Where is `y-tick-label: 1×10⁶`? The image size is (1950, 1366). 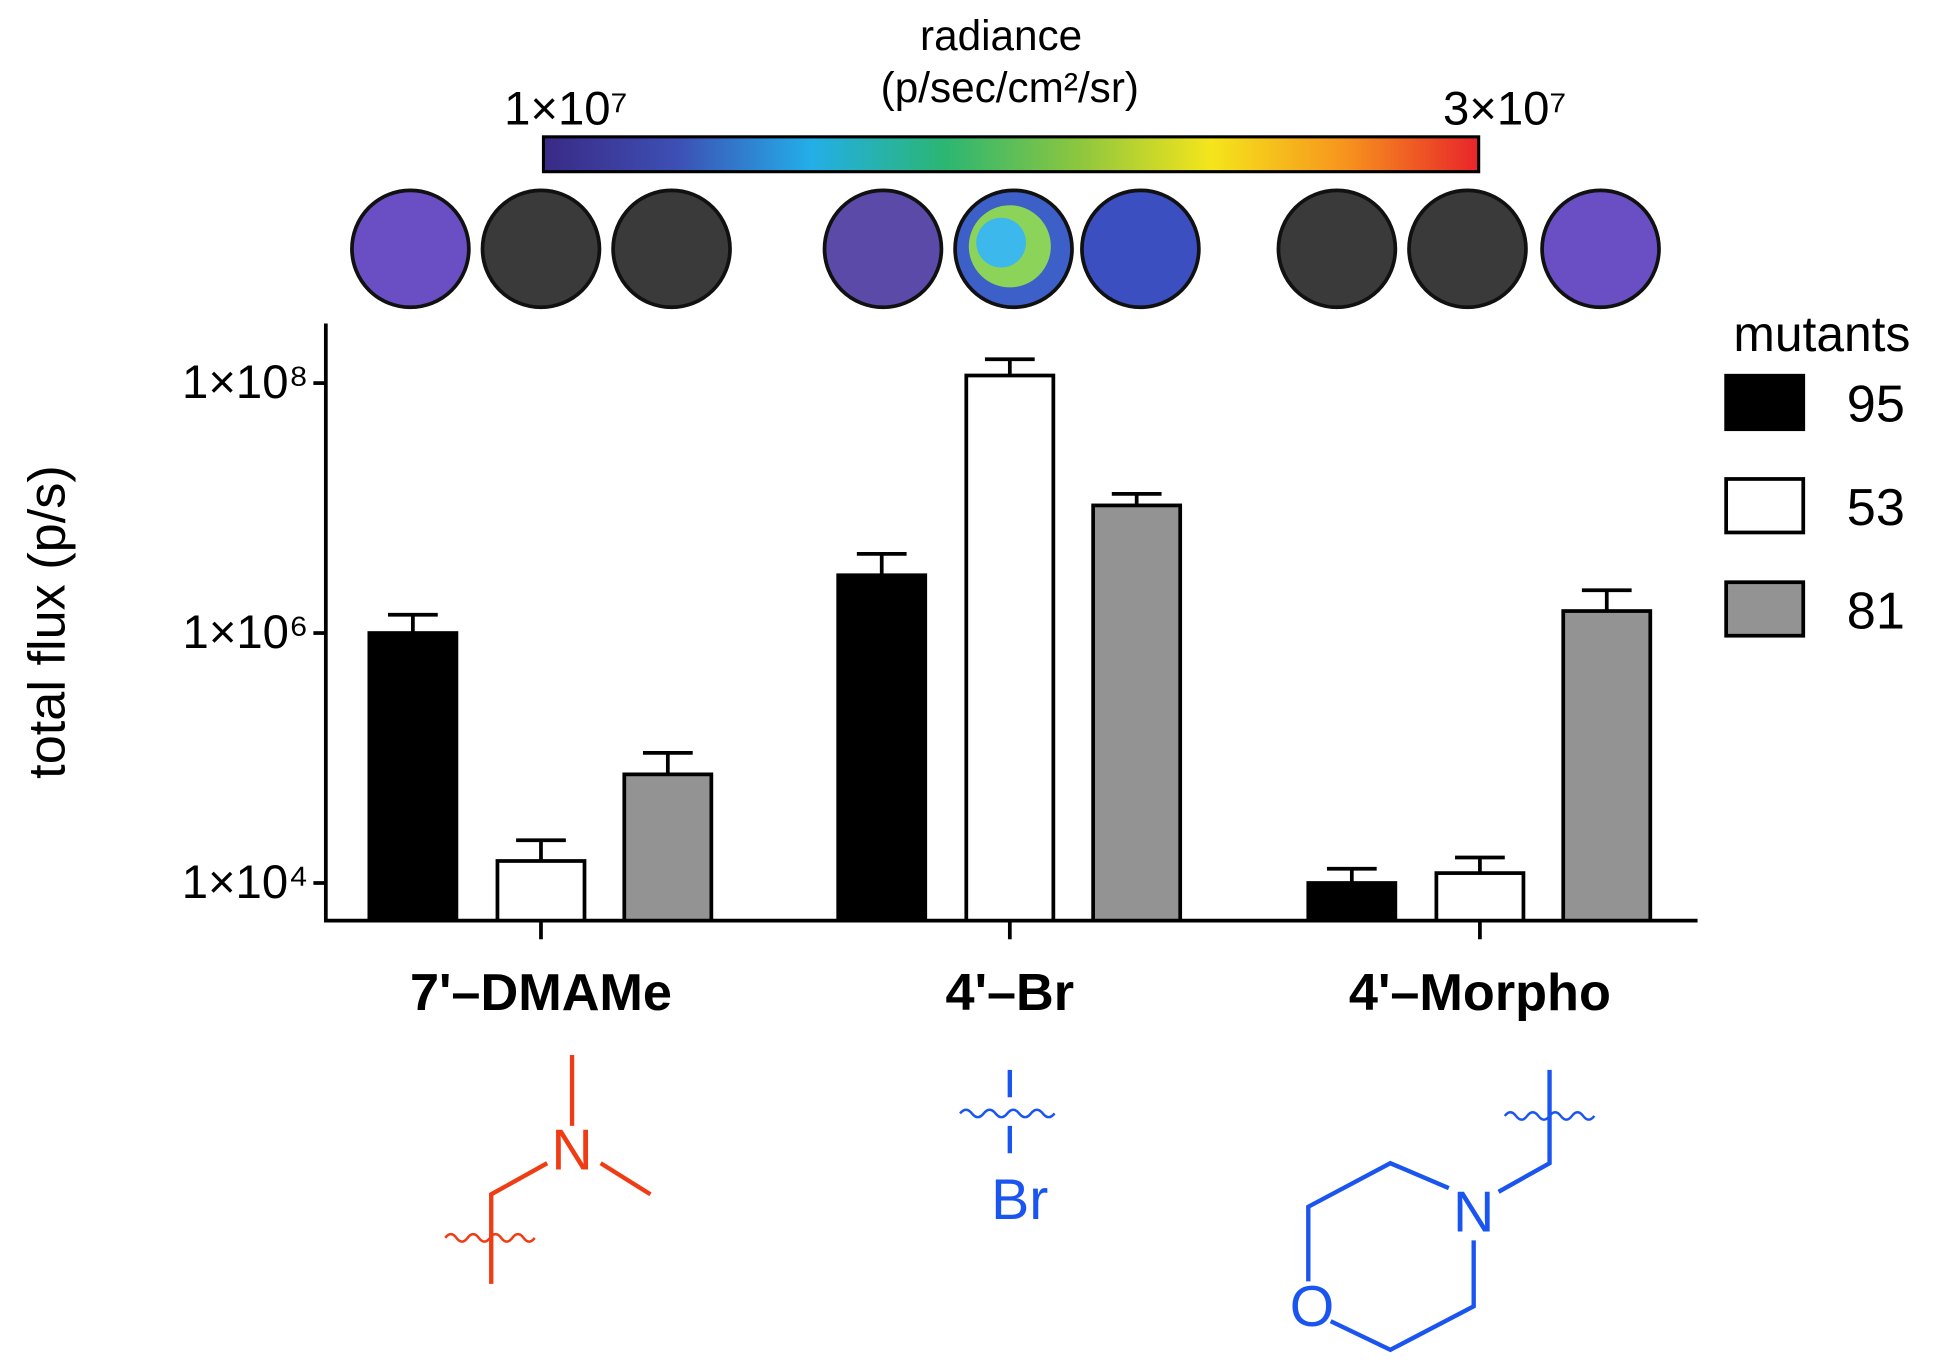
y-tick-label: 1×10⁶ is located at coordinates (246, 632).